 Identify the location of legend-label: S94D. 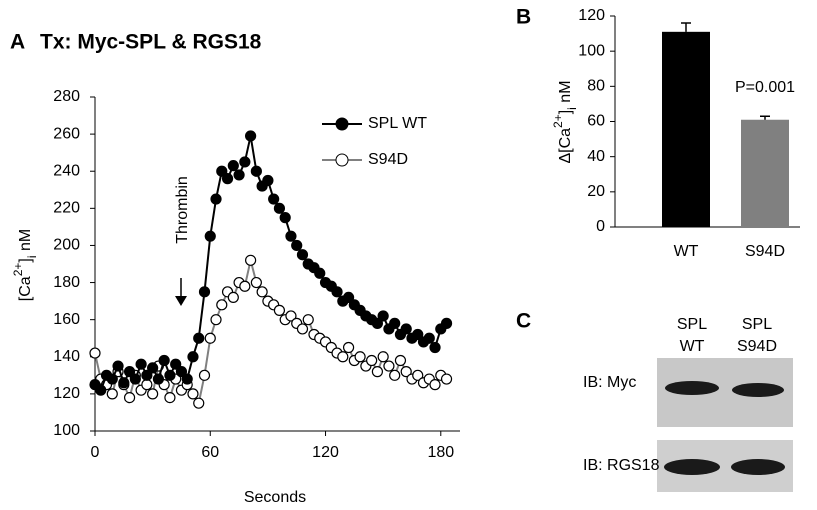
(388, 159).